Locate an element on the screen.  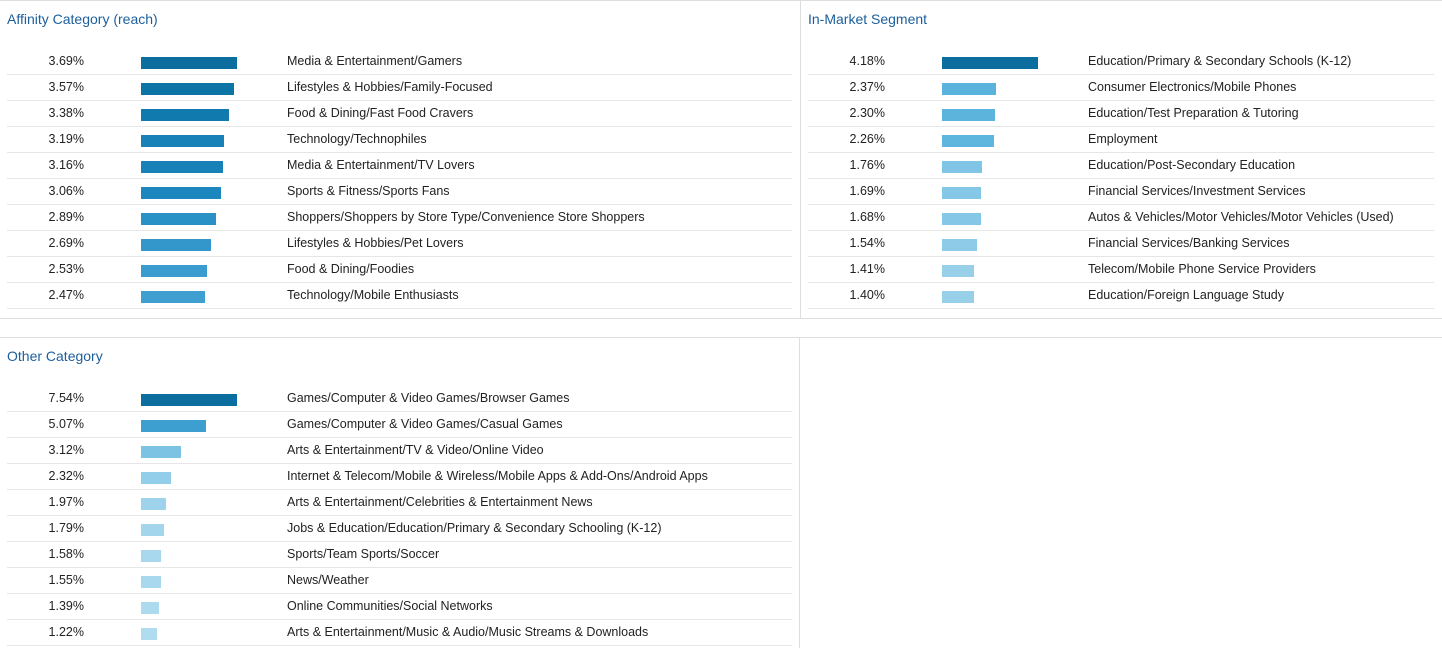
section-divider is located at coordinates (721, 318).